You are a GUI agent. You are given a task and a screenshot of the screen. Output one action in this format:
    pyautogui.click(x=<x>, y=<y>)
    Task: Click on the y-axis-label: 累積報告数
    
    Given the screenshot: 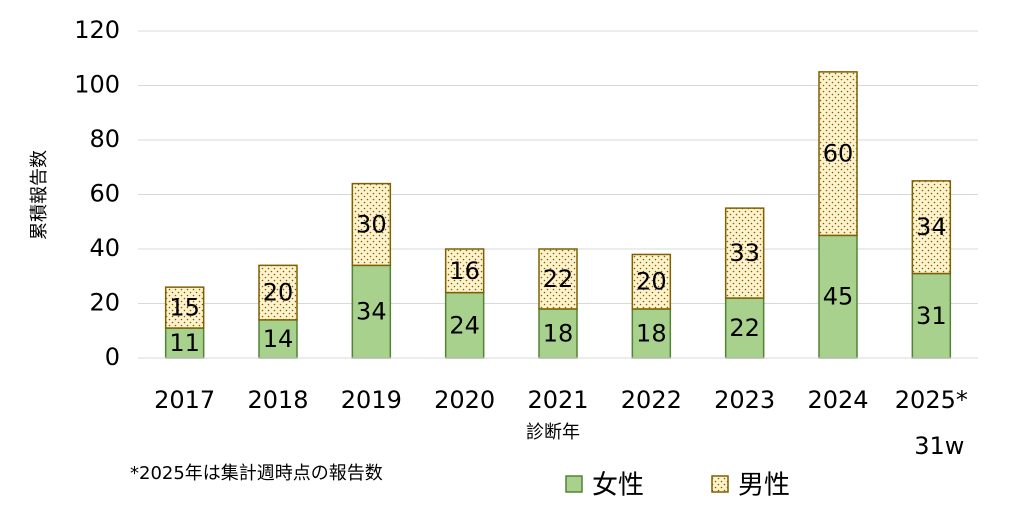 What is the action you would take?
    pyautogui.click(x=39, y=195)
    